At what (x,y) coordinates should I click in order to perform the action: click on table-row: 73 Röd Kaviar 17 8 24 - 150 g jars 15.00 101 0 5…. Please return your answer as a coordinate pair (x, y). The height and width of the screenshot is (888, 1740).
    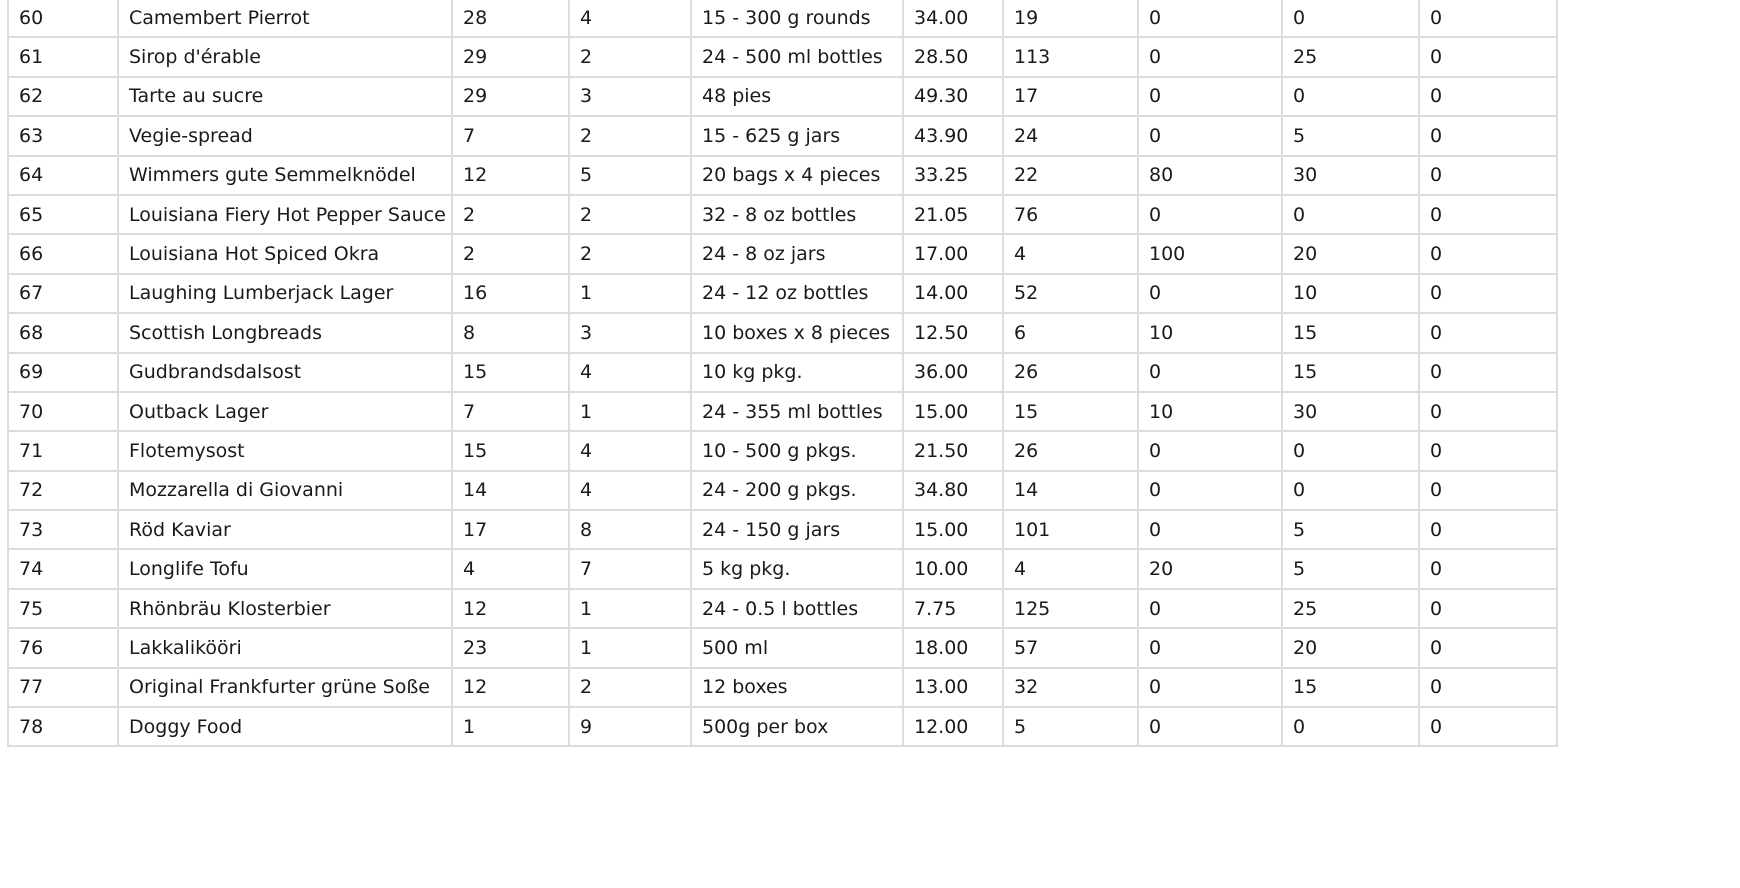
    Looking at the image, I should click on (782, 530).